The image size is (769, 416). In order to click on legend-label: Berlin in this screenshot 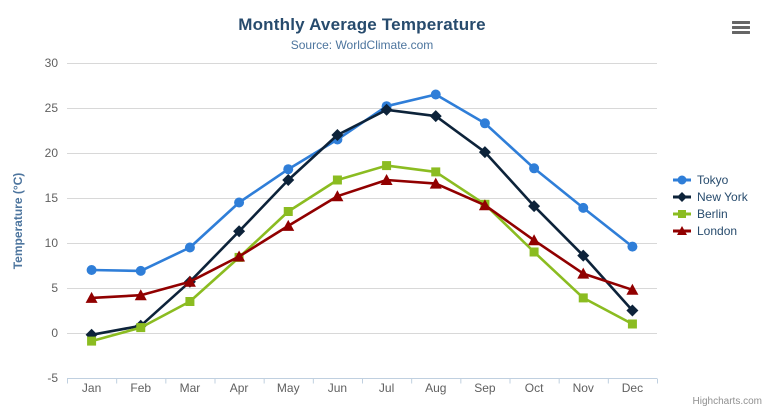, I will do `click(712, 214)`.